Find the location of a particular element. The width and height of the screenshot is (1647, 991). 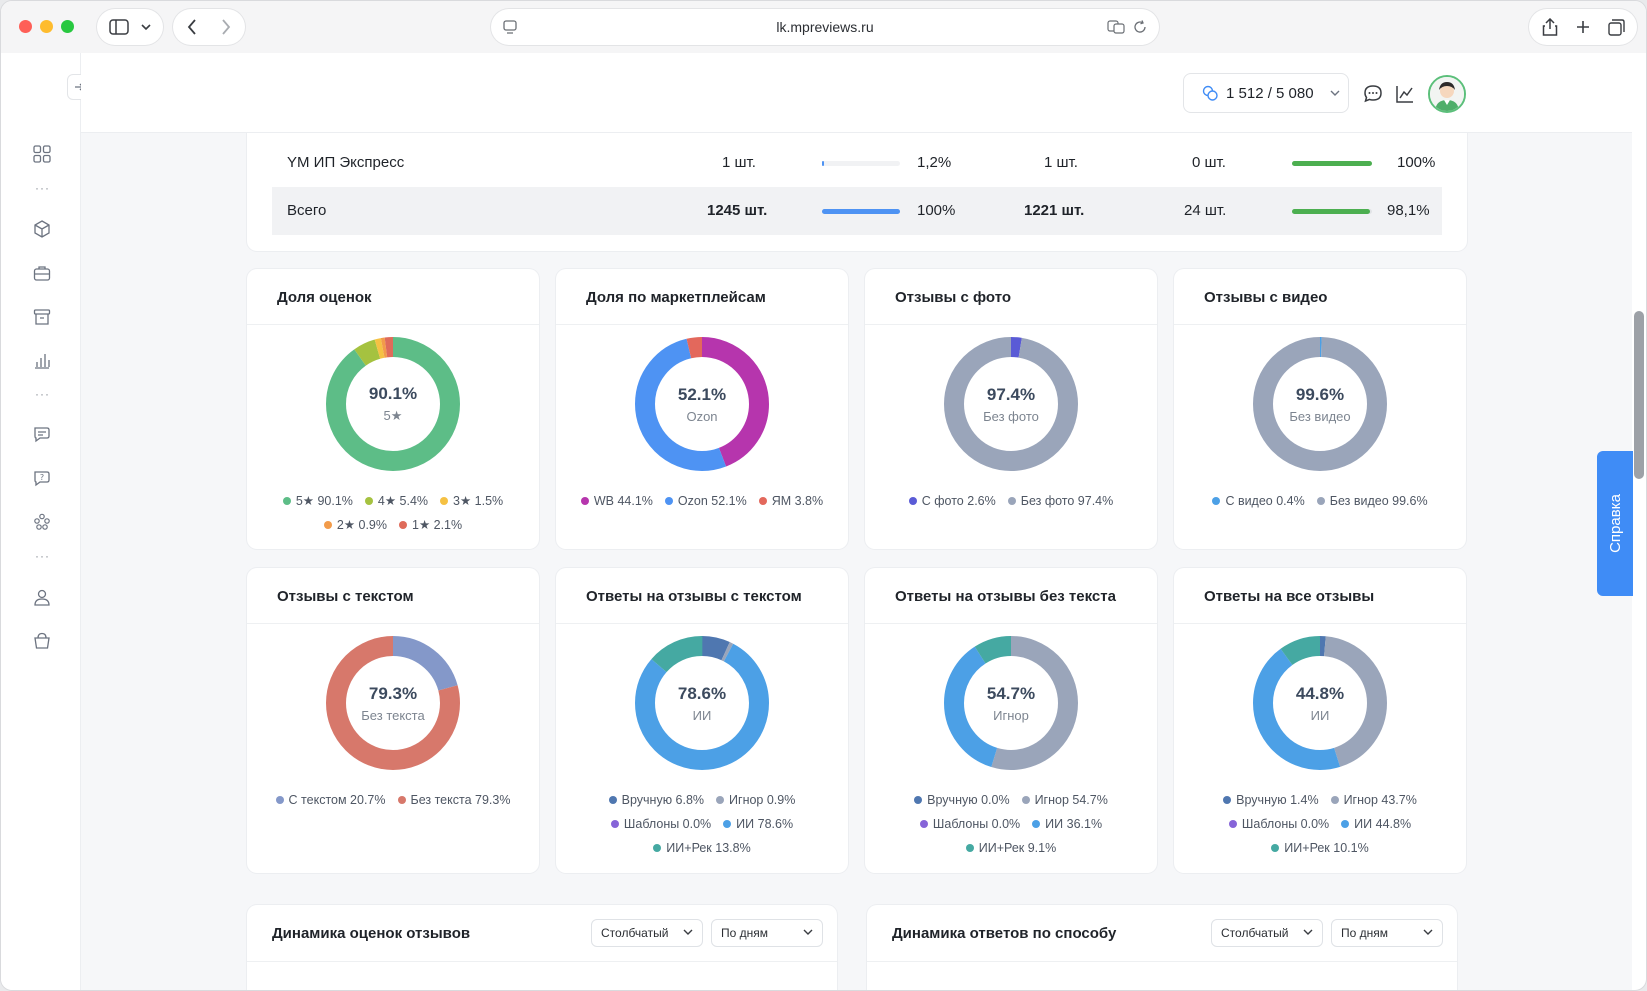

legend-item: ИИ+Рек 9.1% is located at coordinates (1011, 848).